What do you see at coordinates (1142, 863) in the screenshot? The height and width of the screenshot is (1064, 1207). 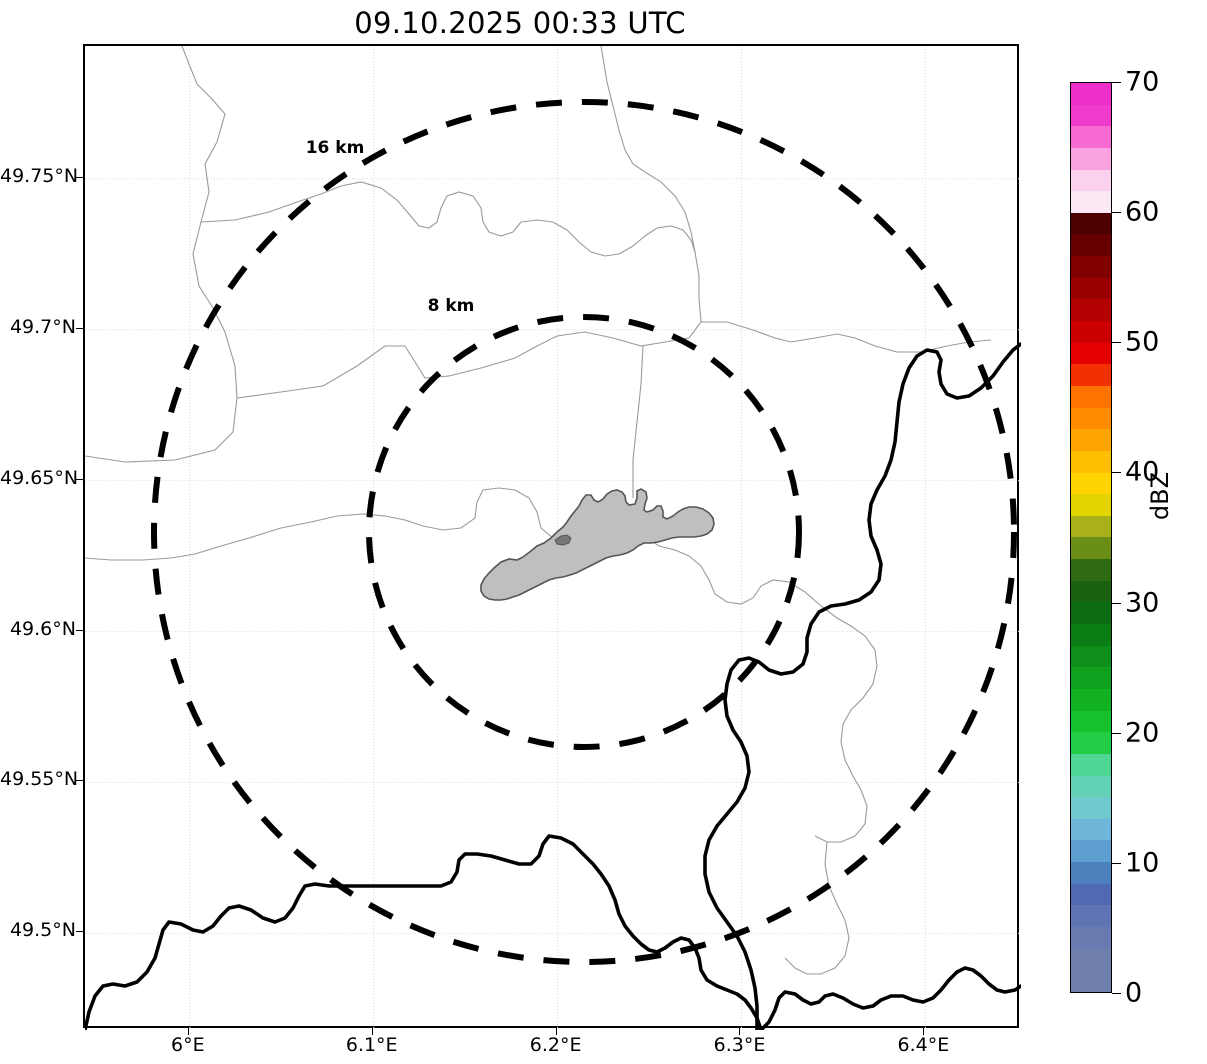 I see `colorbar-tick-label: 10` at bounding box center [1142, 863].